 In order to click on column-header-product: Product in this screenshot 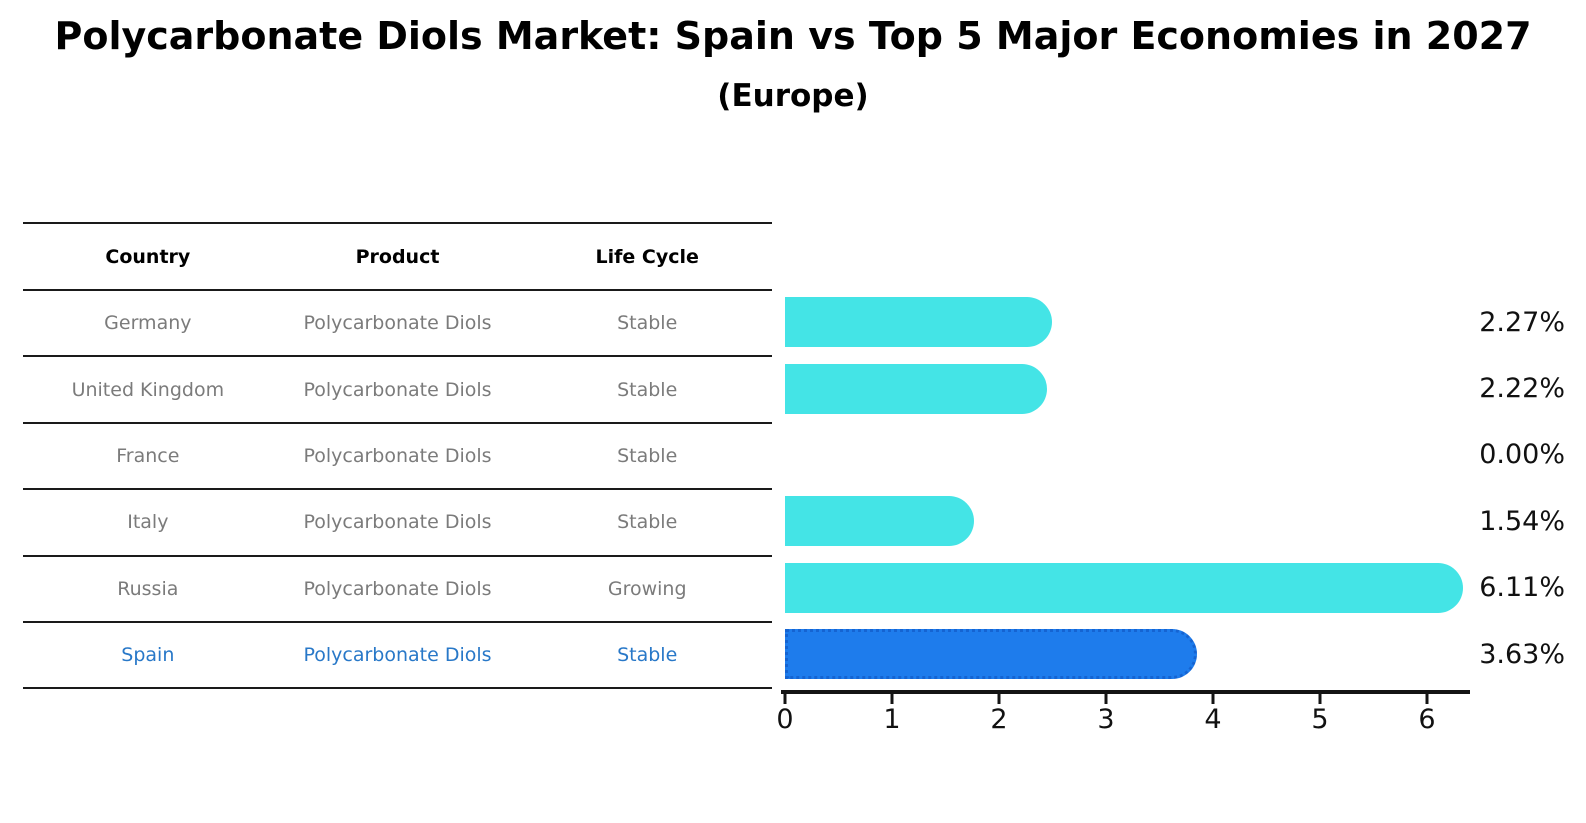, I will do `click(397, 256)`.